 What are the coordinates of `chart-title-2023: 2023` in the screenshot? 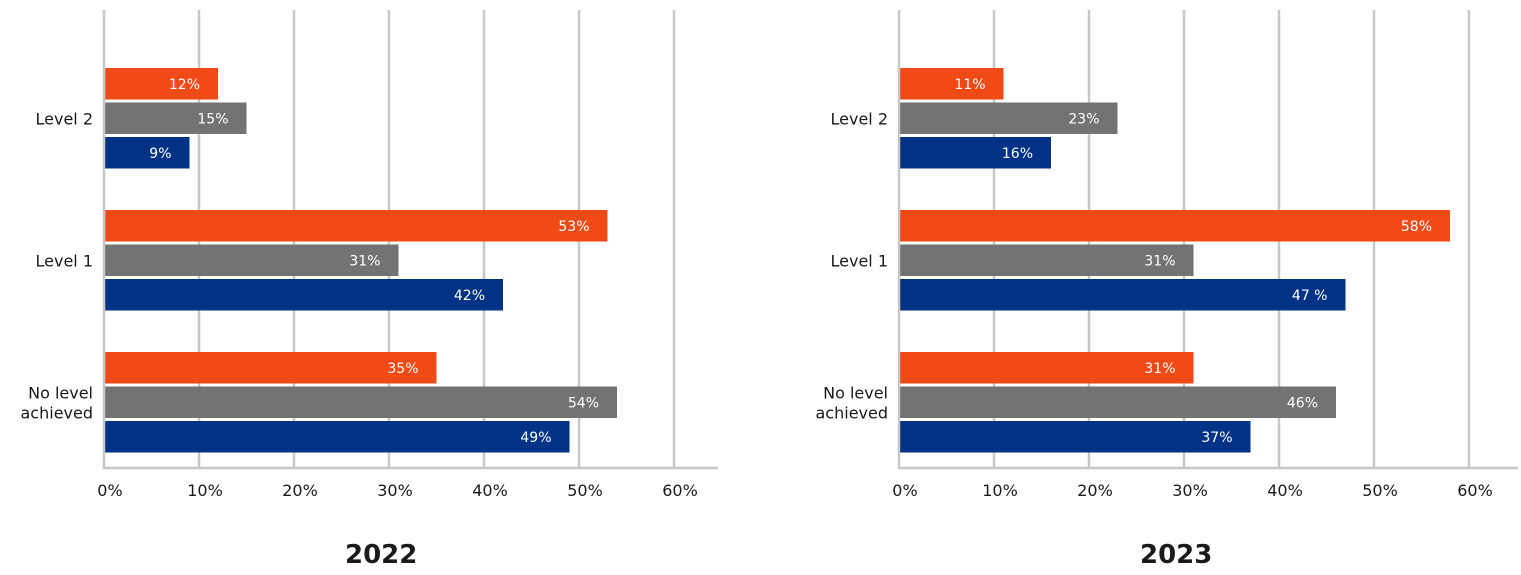 It's located at (1176, 555).